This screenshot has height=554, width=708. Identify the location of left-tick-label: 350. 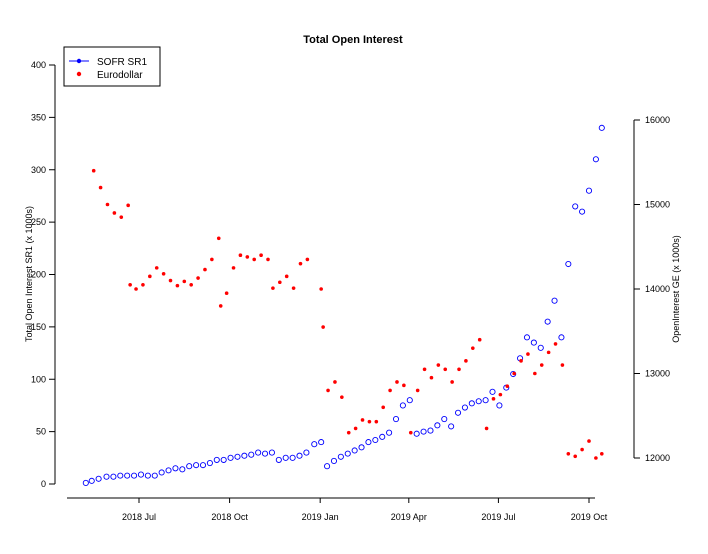
(38, 117).